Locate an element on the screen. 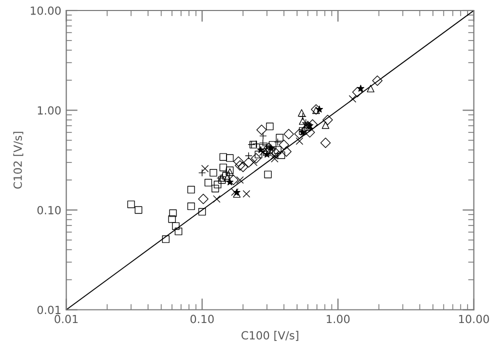 The image size is (491, 350). x-tick-label: 10.00 is located at coordinates (474, 319).